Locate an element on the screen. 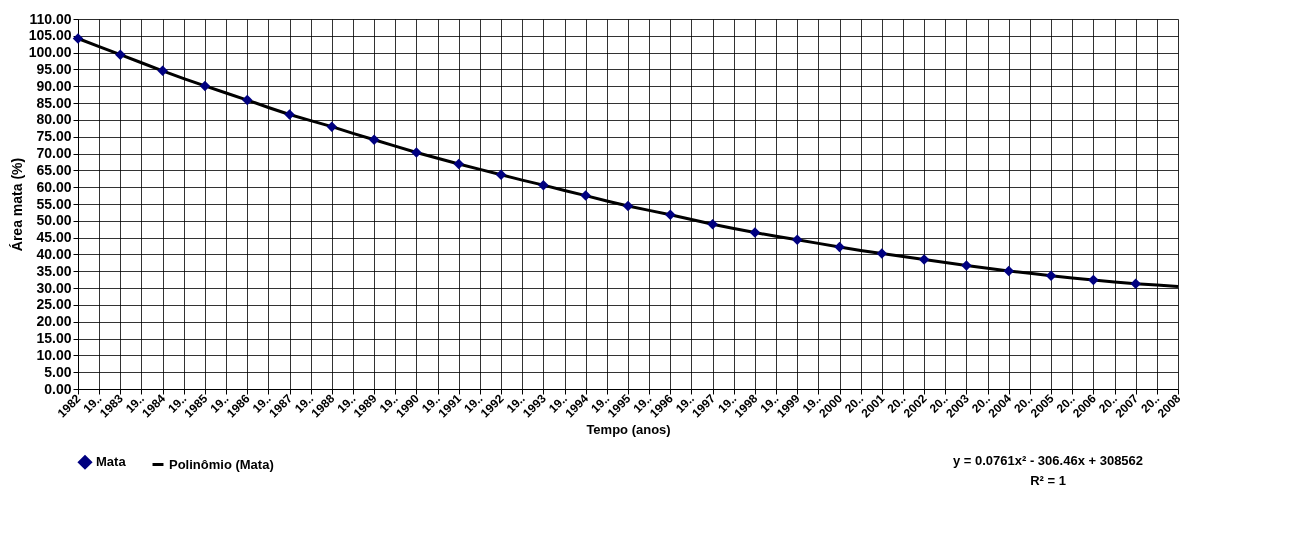 The height and width of the screenshot is (548, 1289). y-tick-label: 55.00 is located at coordinates (54, 203).